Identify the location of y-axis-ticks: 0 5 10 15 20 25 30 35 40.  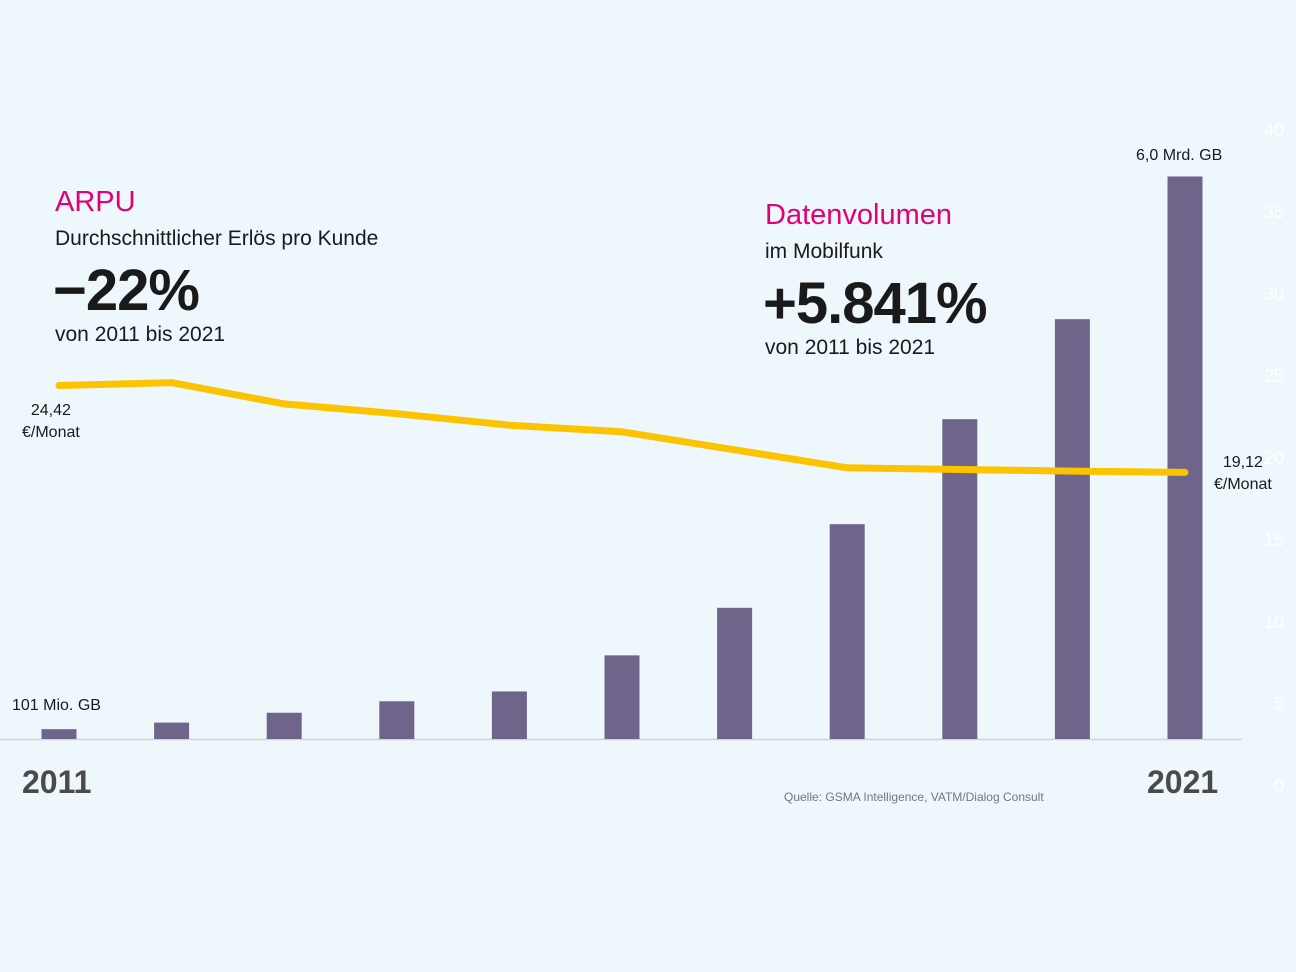
(1274, 458).